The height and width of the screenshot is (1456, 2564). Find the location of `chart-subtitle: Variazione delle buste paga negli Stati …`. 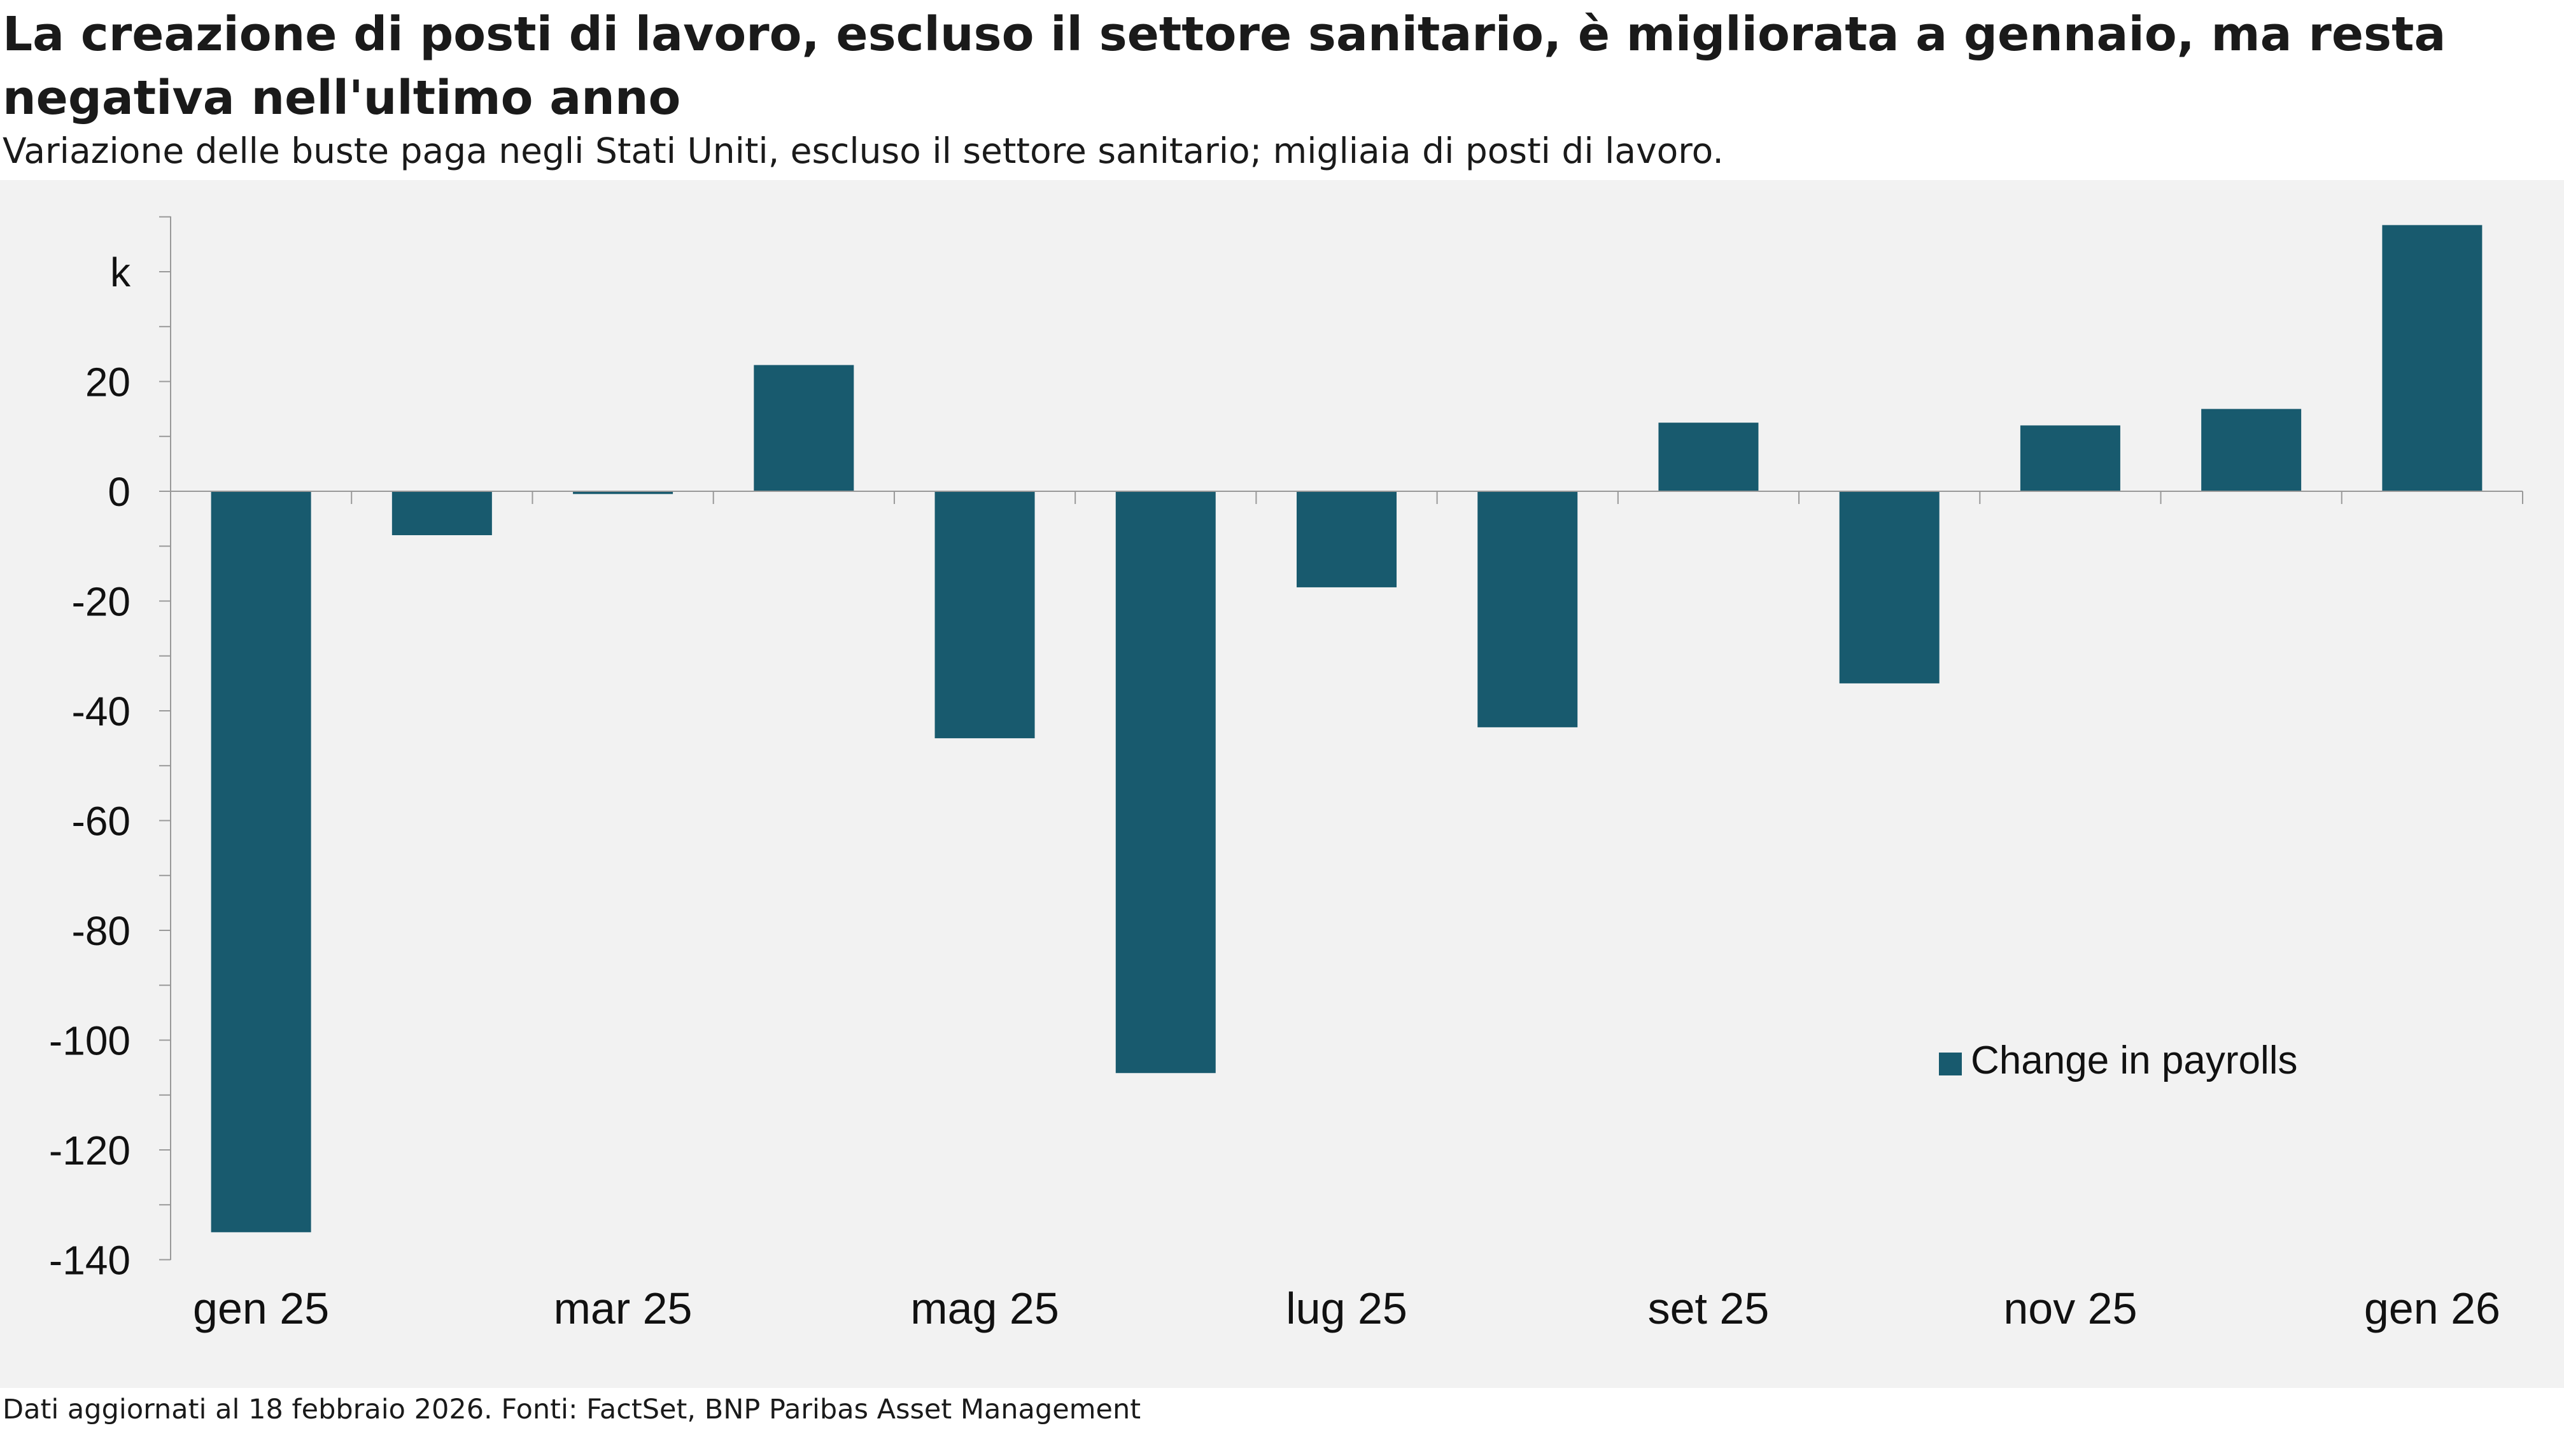

chart-subtitle: Variazione delle buste paga negli Stati … is located at coordinates (863, 150).